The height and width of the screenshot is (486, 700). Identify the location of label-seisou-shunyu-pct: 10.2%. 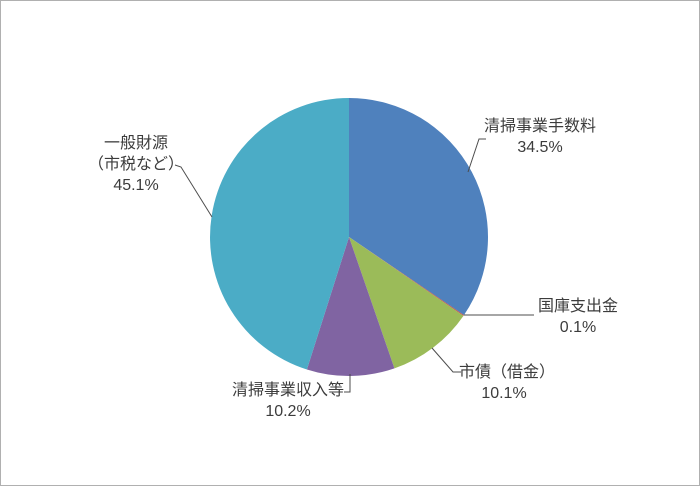
(288, 411).